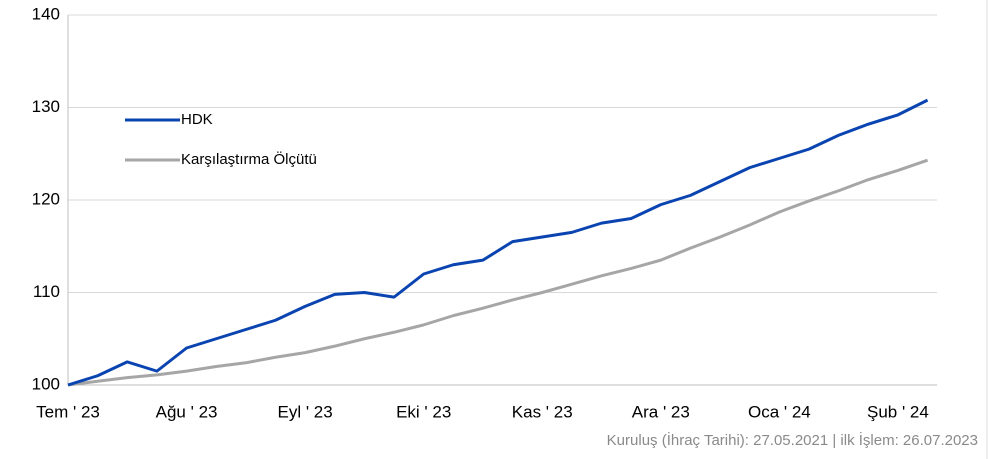 This screenshot has height=459, width=997. I want to click on y-tick-label: 120, so click(46, 198).